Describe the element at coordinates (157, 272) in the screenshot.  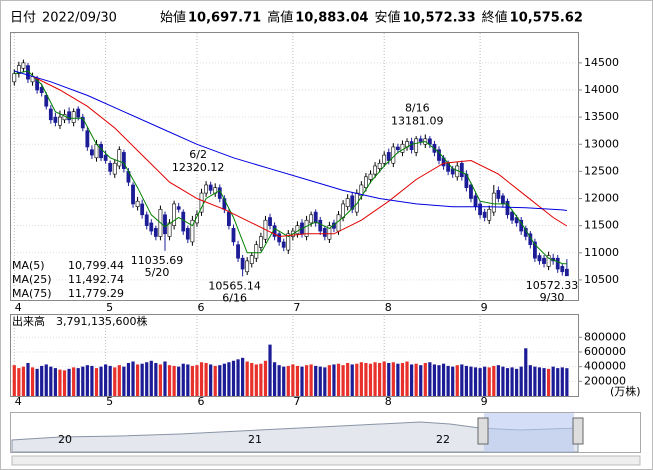
I see `annotation-date: 5/20` at that location.